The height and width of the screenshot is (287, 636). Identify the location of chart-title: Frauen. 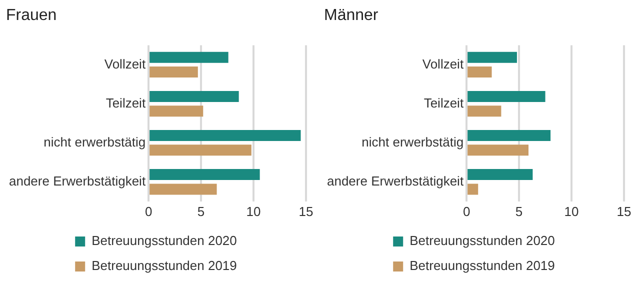
(31, 15).